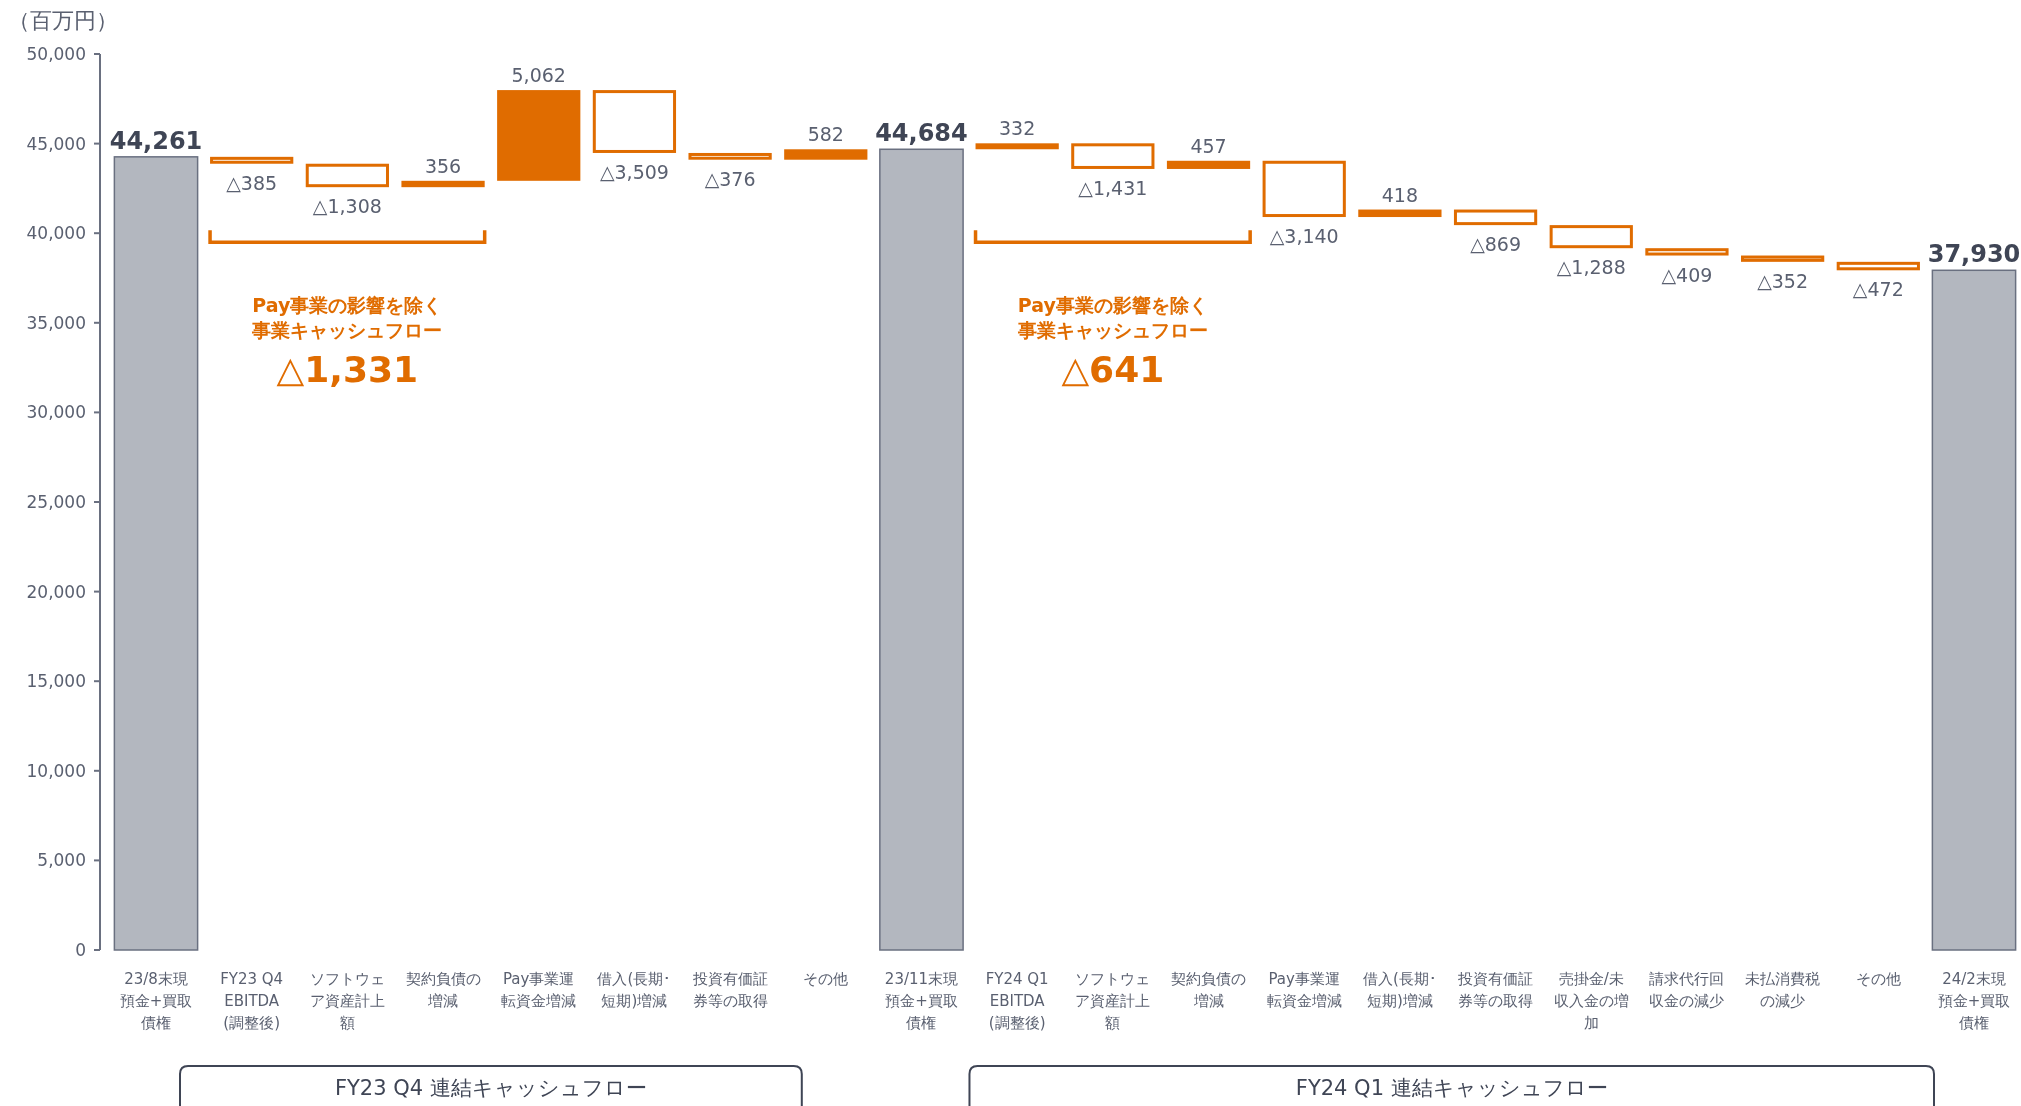  Describe the element at coordinates (1974, 1001) in the screenshot. I see `x-tick-label: 24/2末現預金+買取債権` at that location.